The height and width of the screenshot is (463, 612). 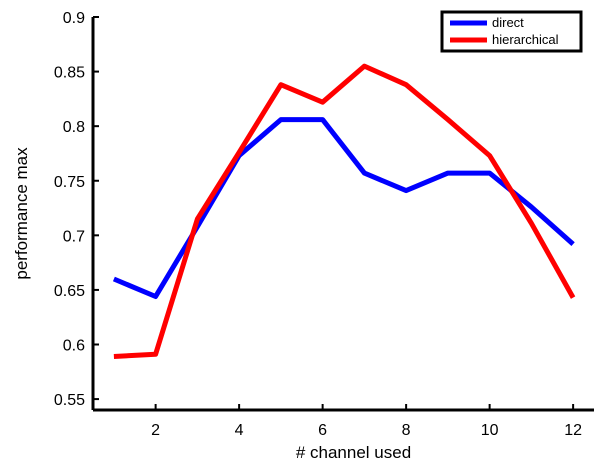 What do you see at coordinates (69, 182) in the screenshot?
I see `y-tick-label: 0.75` at bounding box center [69, 182].